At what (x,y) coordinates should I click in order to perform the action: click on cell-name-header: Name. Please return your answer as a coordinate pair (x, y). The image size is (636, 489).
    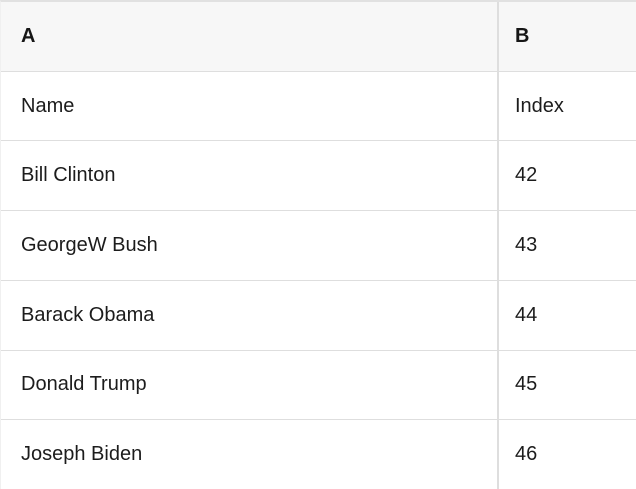
    Looking at the image, I should click on (250, 106).